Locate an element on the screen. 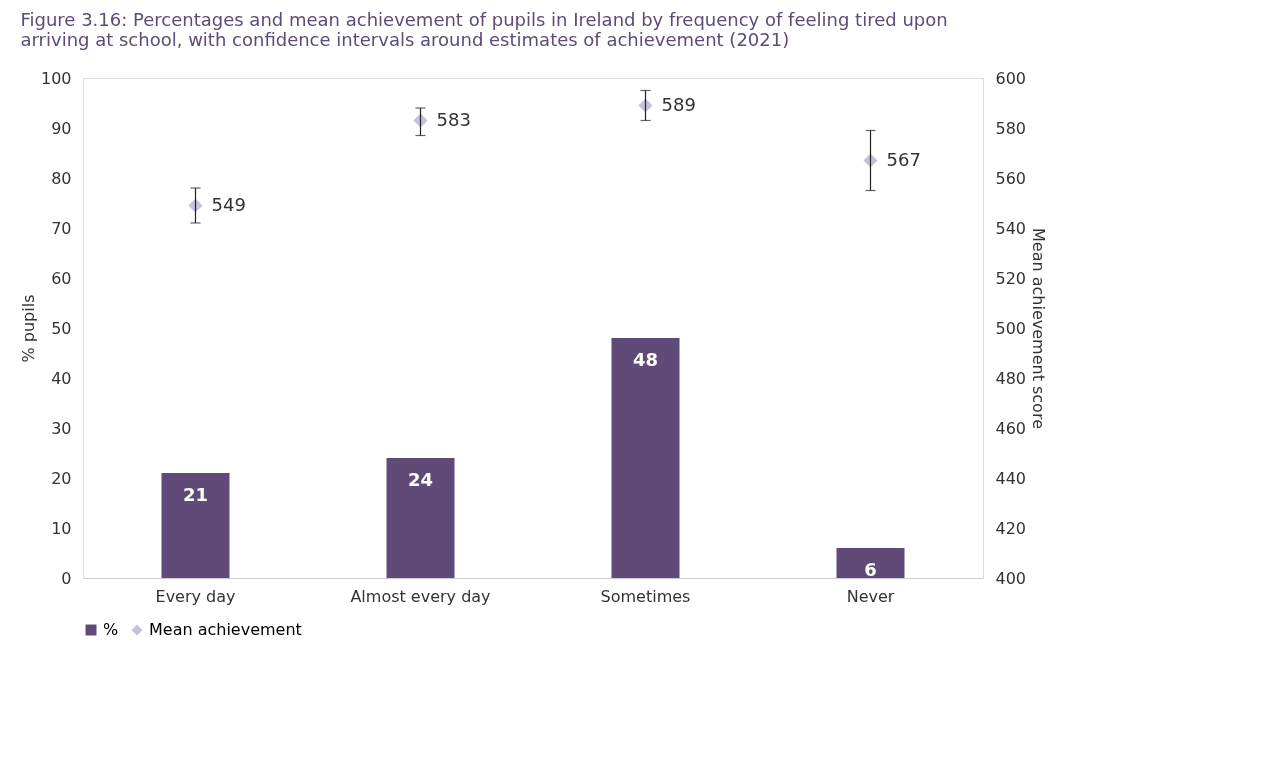 The width and height of the screenshot is (1285, 775). data-label: 589 is located at coordinates (678, 104).